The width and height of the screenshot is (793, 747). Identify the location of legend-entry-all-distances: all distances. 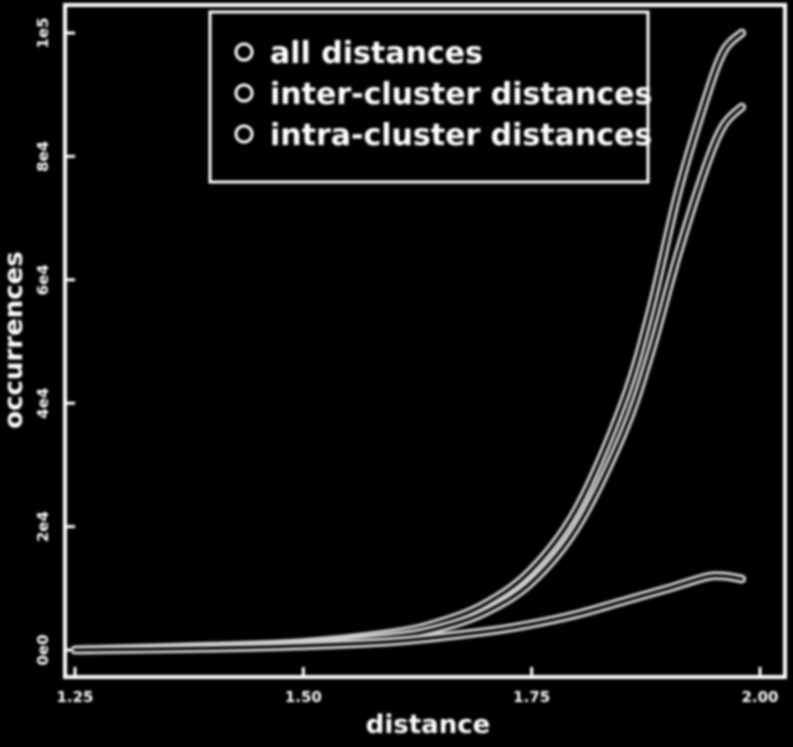
(358, 53).